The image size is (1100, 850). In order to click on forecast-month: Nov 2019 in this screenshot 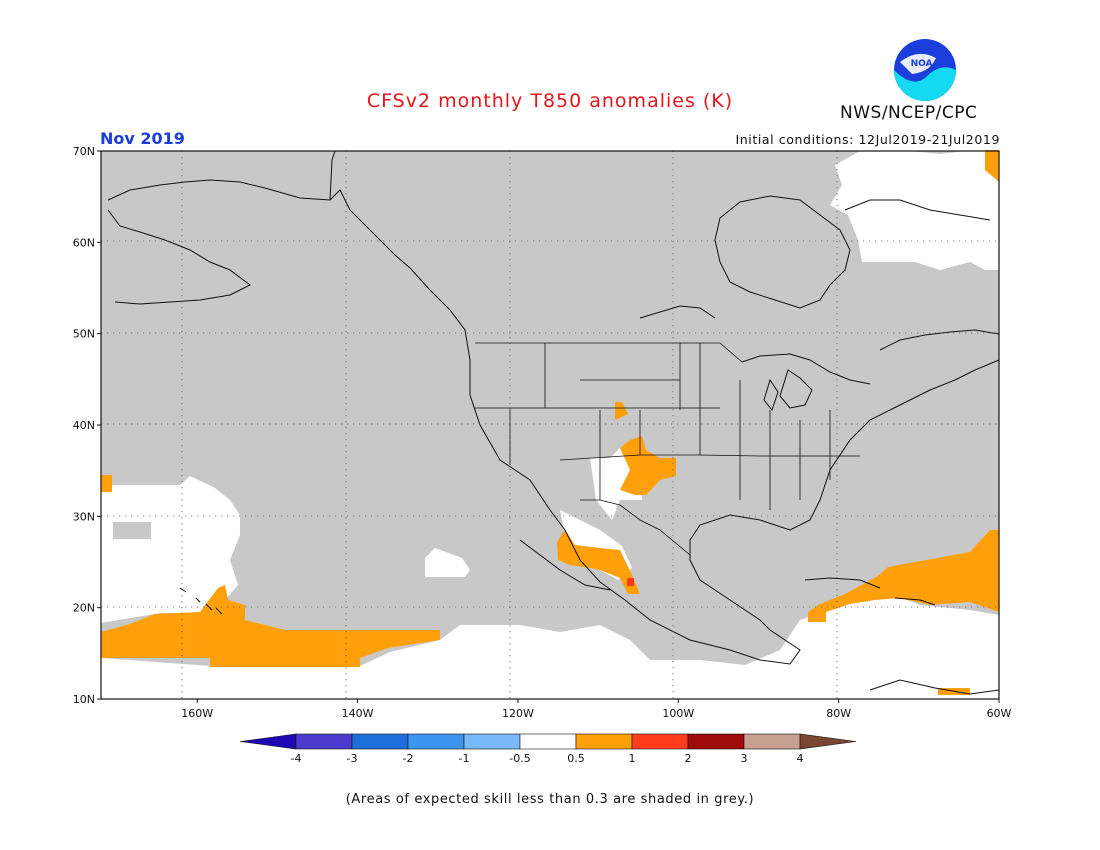, I will do `click(142, 138)`.